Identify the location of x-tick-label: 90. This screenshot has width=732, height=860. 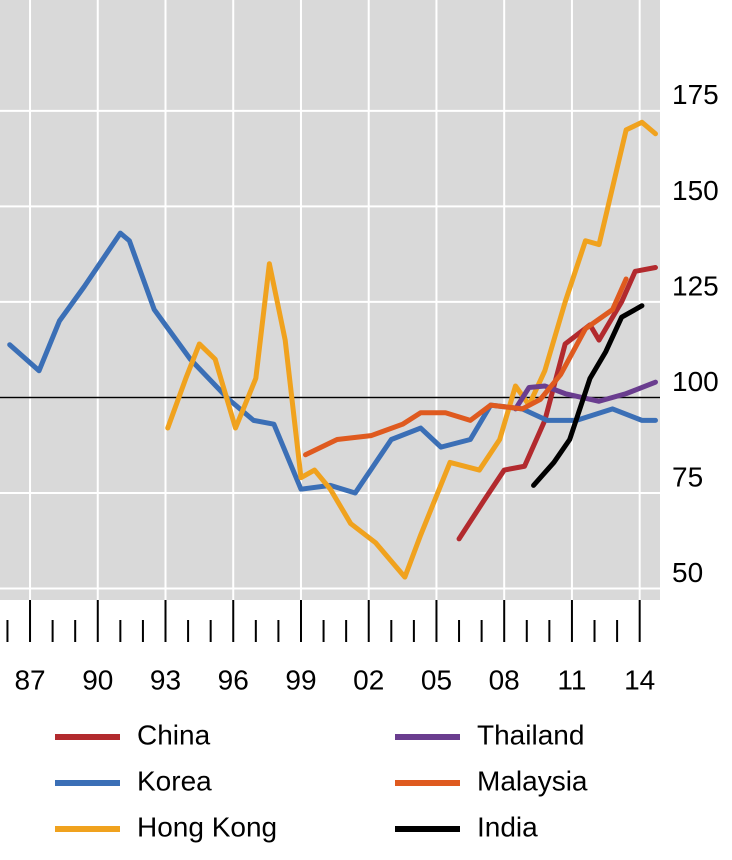
(97, 679).